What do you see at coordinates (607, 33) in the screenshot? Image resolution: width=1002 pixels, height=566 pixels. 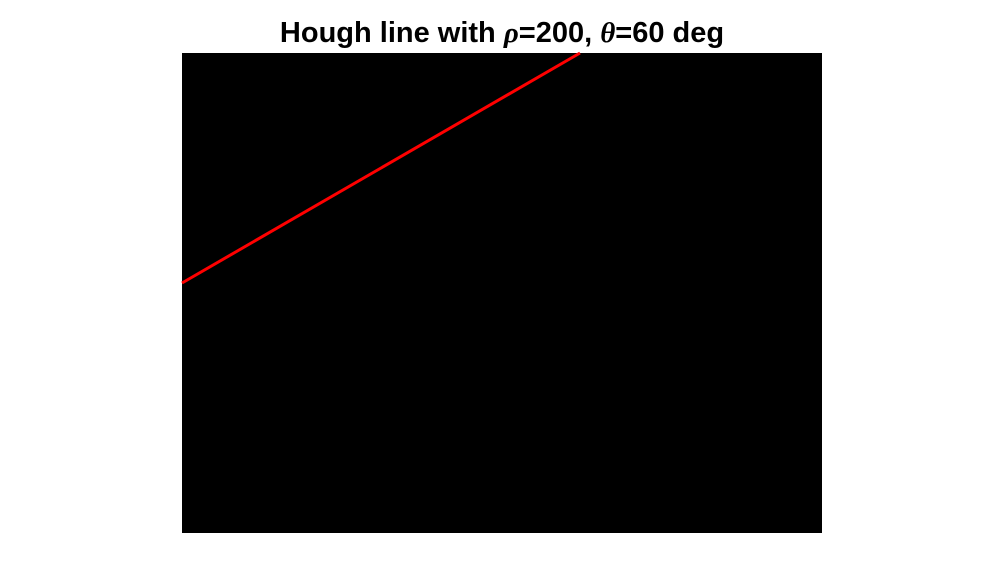 I see `title-theta-symbol: θ` at bounding box center [607, 33].